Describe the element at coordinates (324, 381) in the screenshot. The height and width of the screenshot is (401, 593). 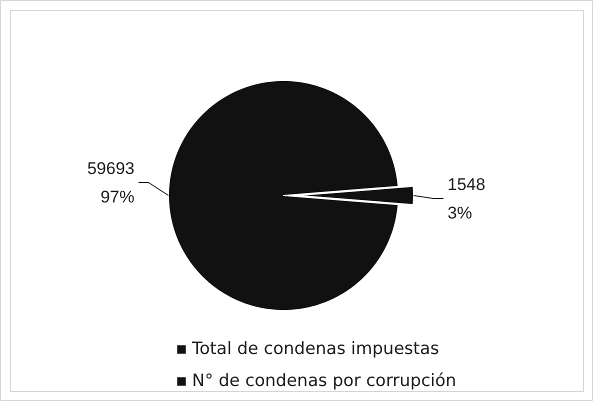
I see `legend-label: N° de condenas por corrupción` at that location.